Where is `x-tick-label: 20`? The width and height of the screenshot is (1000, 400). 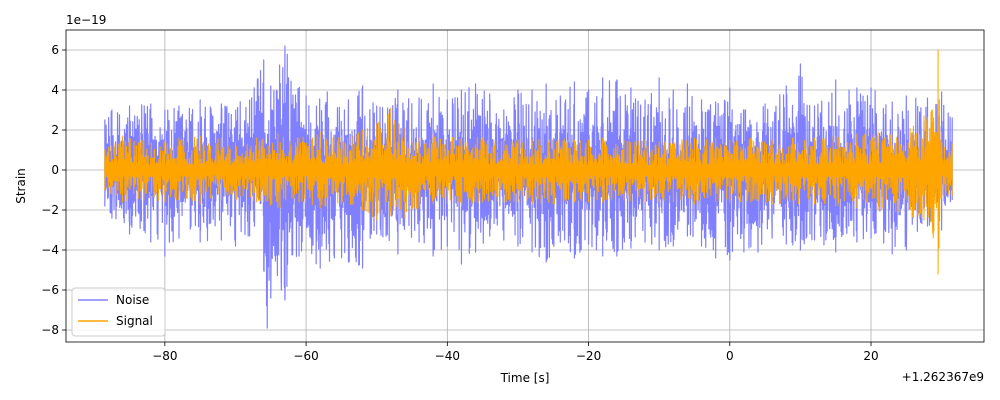 x-tick-label: 20 is located at coordinates (870, 356).